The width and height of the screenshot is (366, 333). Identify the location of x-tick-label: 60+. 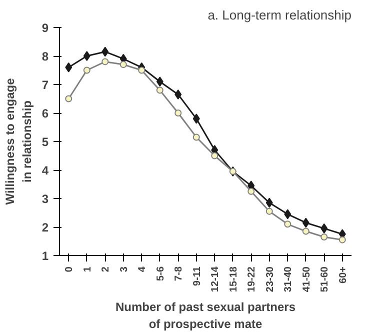
(343, 275).